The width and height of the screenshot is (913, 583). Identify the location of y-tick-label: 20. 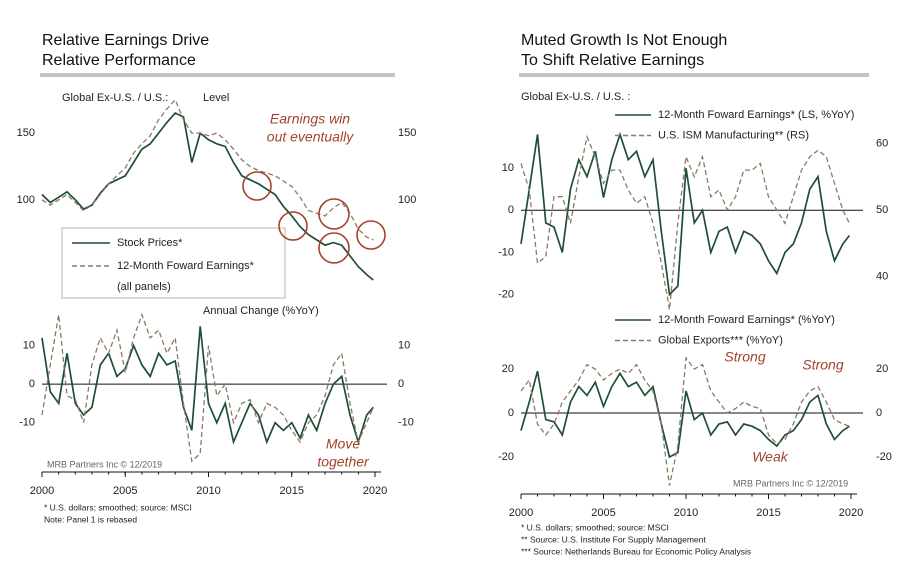
(508, 369).